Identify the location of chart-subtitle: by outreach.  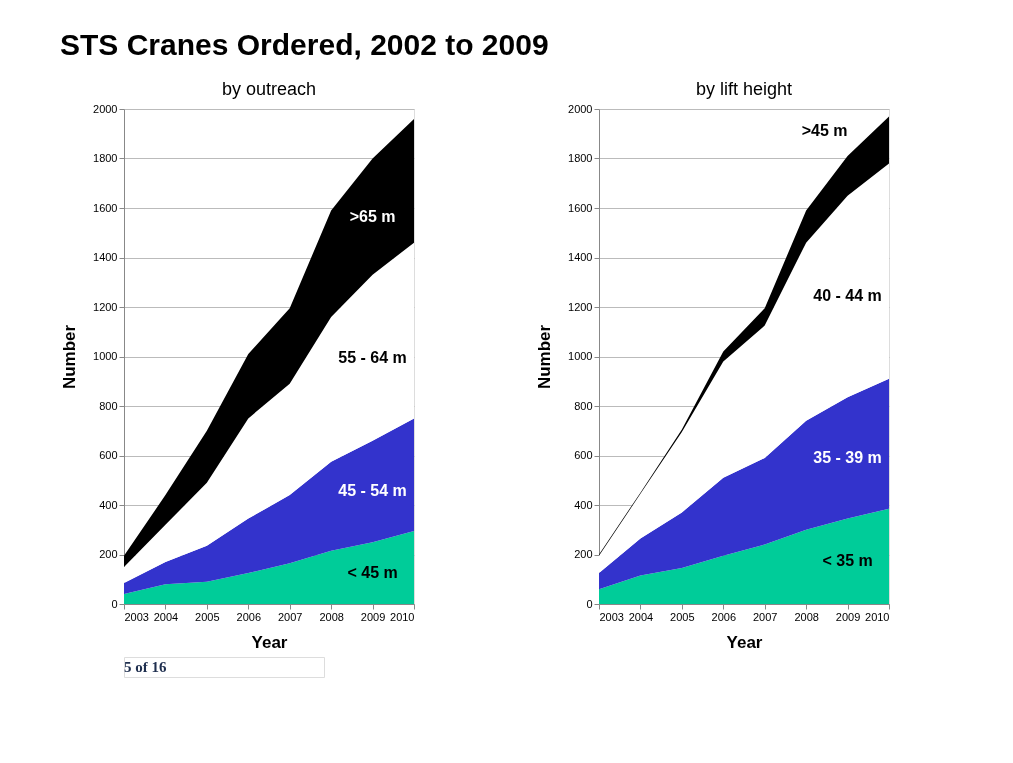
(269, 89).